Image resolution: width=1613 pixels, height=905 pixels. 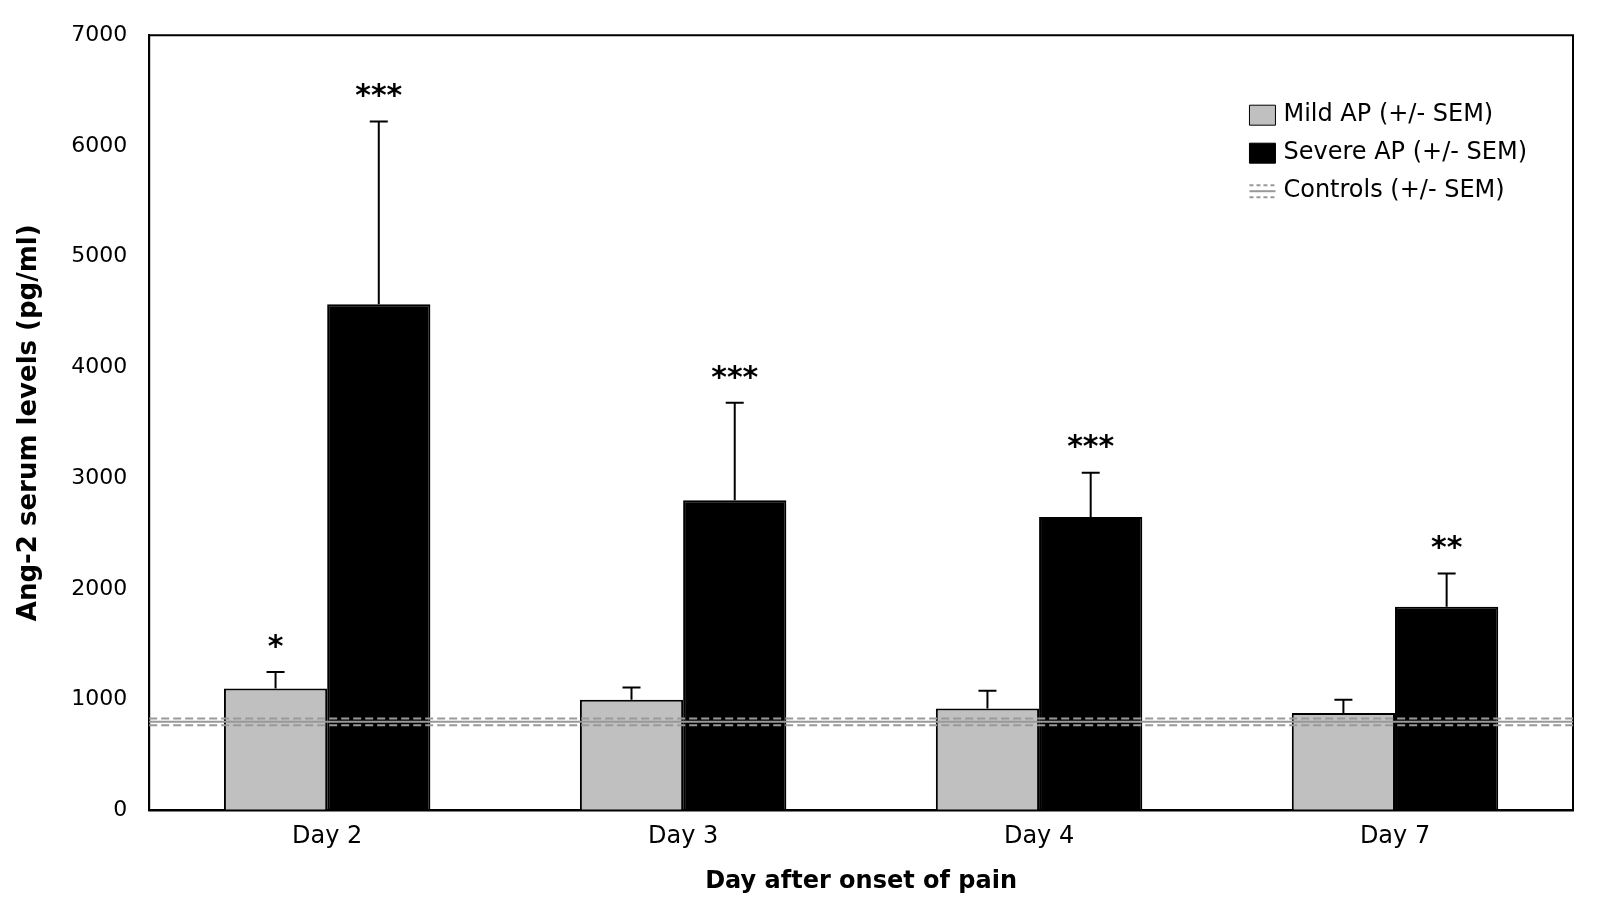 I want to click on x-tick-label: Day 4, so click(x=1039, y=835).